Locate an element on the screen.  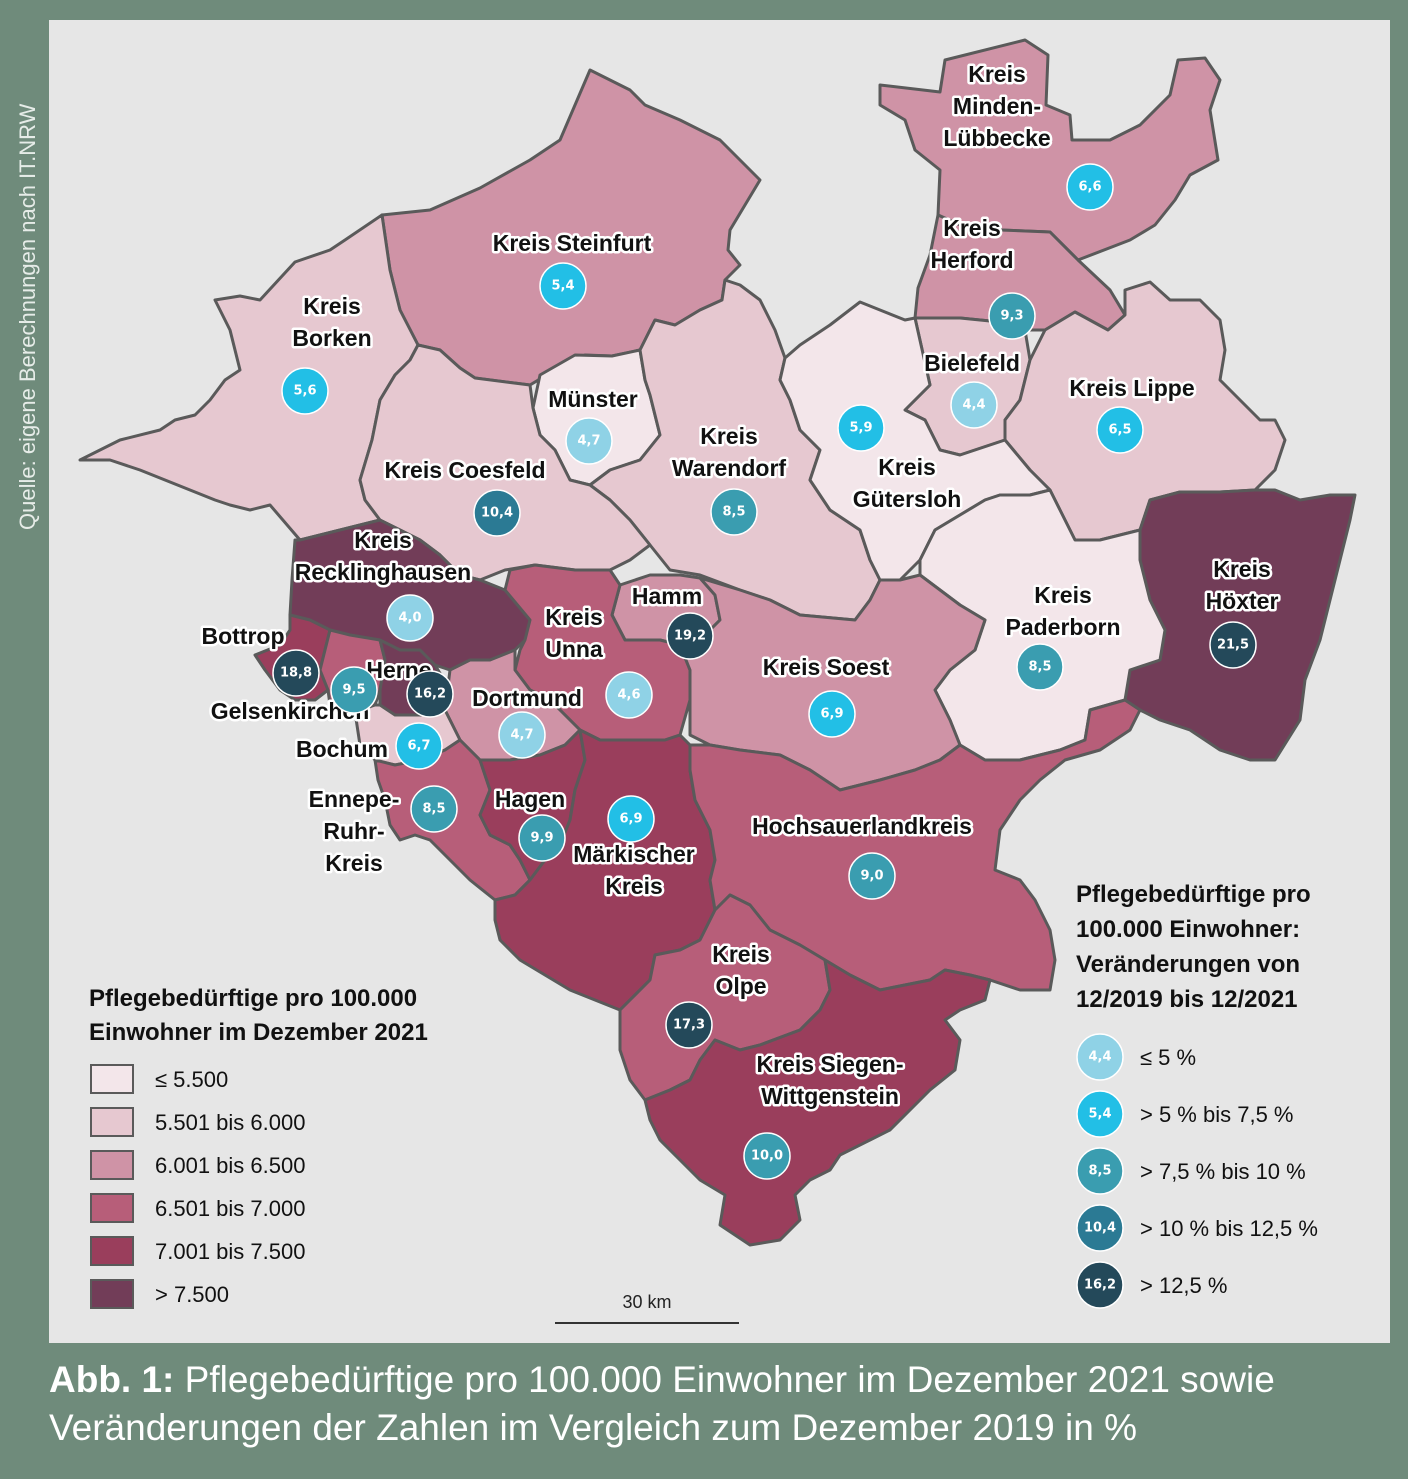
region-label-kreis-warendorf: Warendorf is located at coordinates (729, 468).